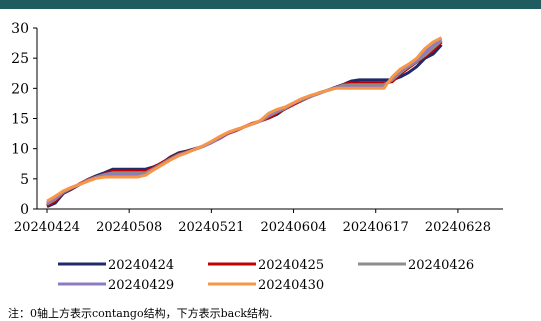 This screenshot has height=321, width=541. Describe the element at coordinates (141, 265) in the screenshot. I see `legend-label-20240424: 20240424` at that location.